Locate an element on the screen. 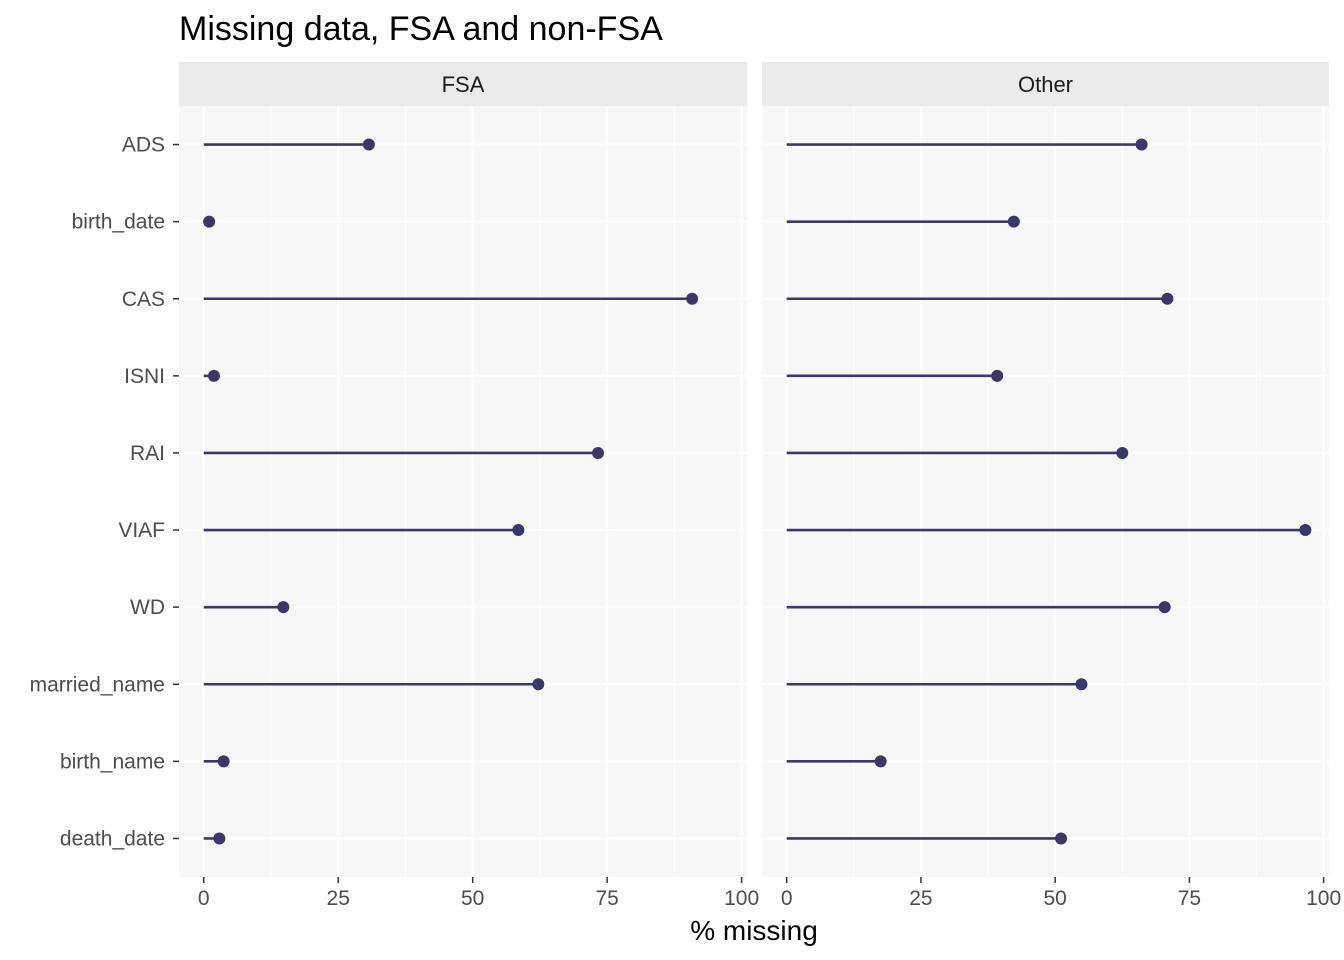  y-tick-label: birth_name is located at coordinates (112, 761).